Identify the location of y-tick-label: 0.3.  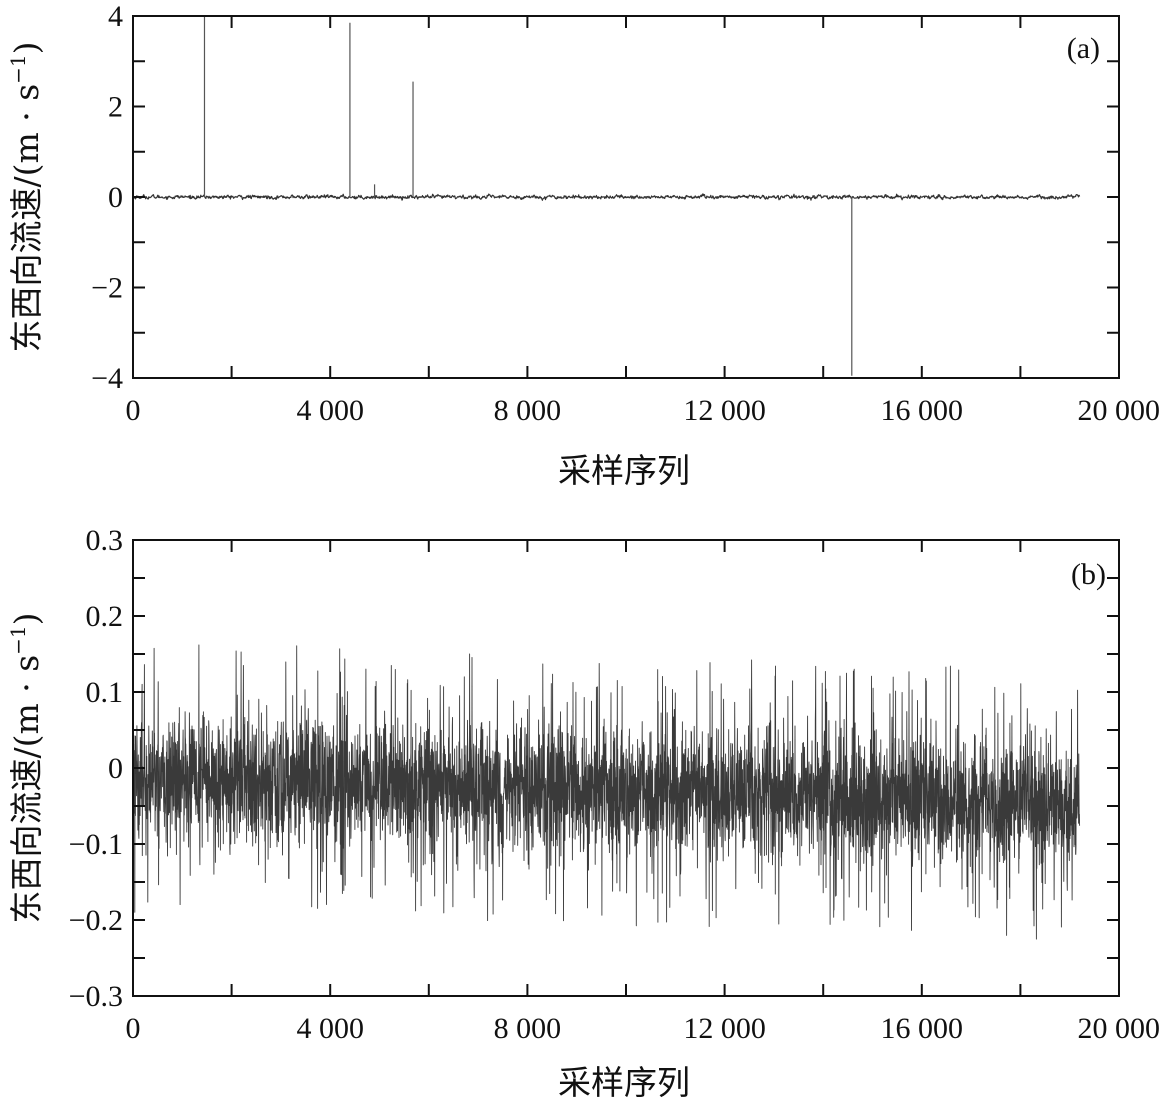
(105, 540).